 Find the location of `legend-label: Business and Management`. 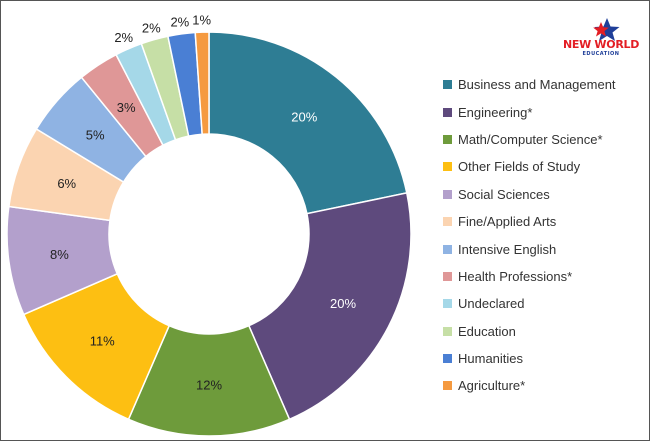

legend-label: Business and Management is located at coordinates (537, 85).